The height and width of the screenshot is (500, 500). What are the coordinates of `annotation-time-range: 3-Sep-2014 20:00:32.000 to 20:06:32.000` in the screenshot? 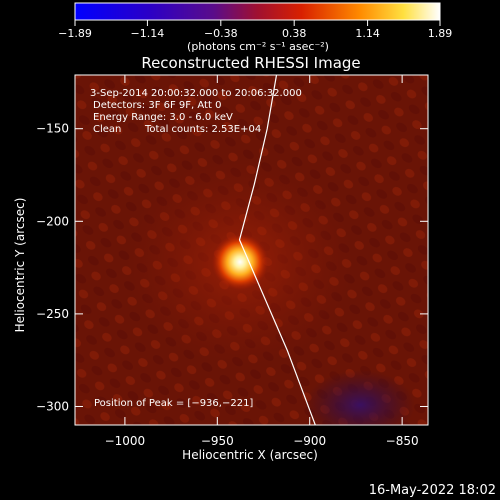 It's located at (196, 93).